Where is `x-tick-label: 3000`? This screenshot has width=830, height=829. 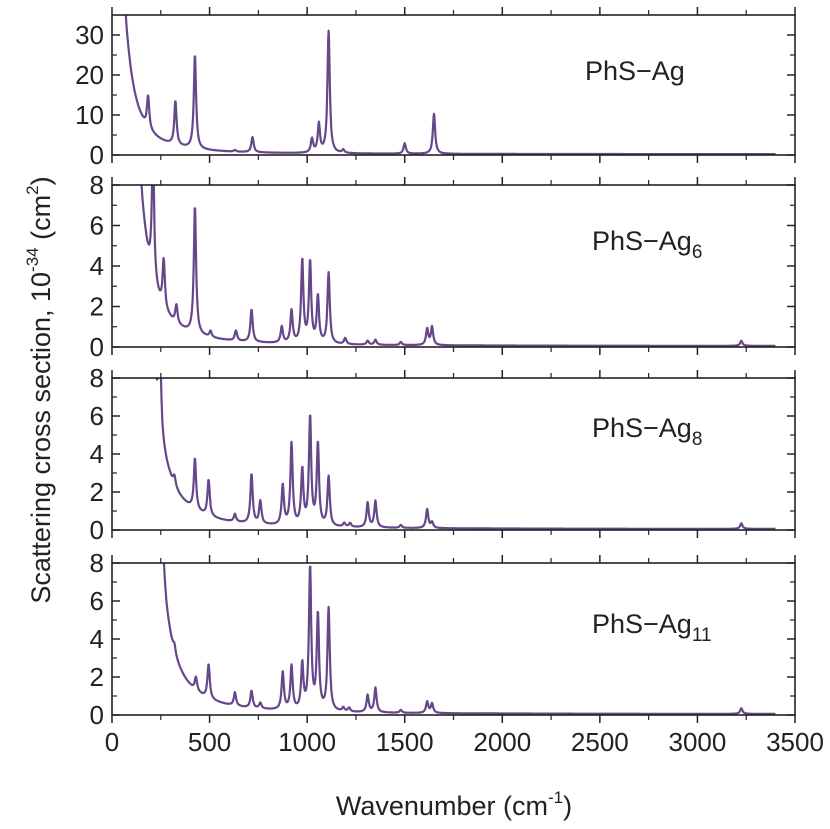
x-tick-label: 3000 is located at coordinates (698, 742).